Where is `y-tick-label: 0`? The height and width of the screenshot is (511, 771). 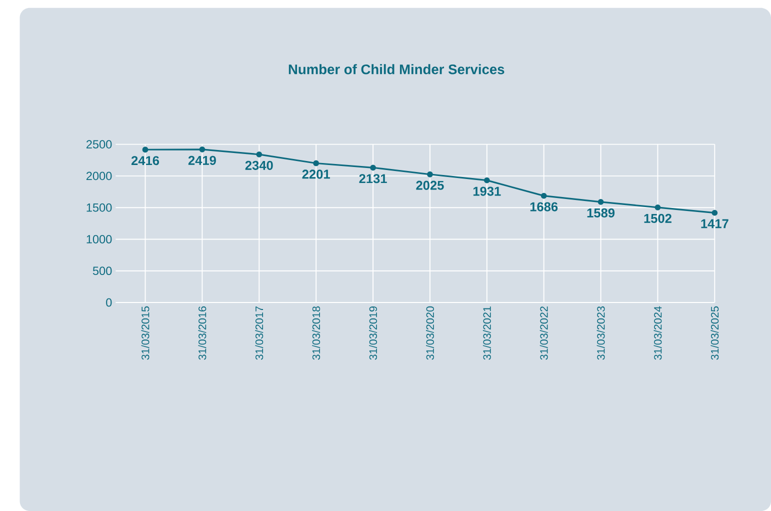
y-tick-label: 0 is located at coordinates (109, 302).